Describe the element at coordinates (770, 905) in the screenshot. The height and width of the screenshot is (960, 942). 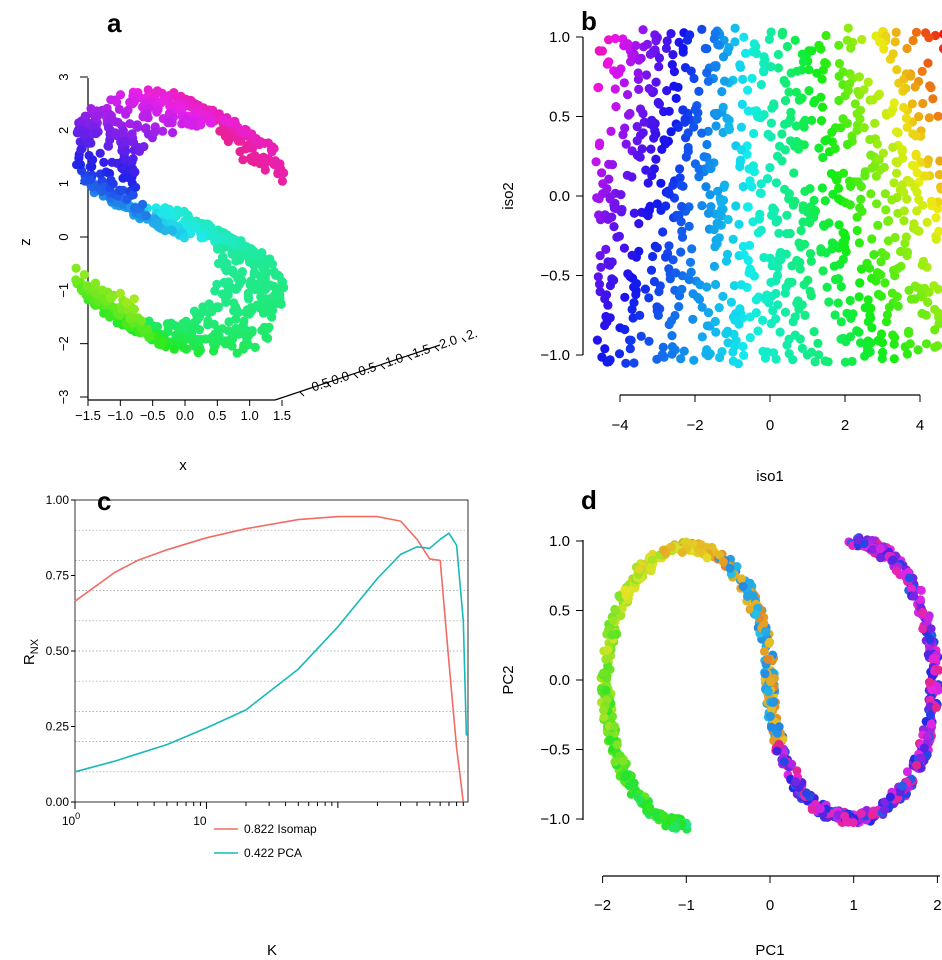
I see `x-tick-label: 0` at that location.